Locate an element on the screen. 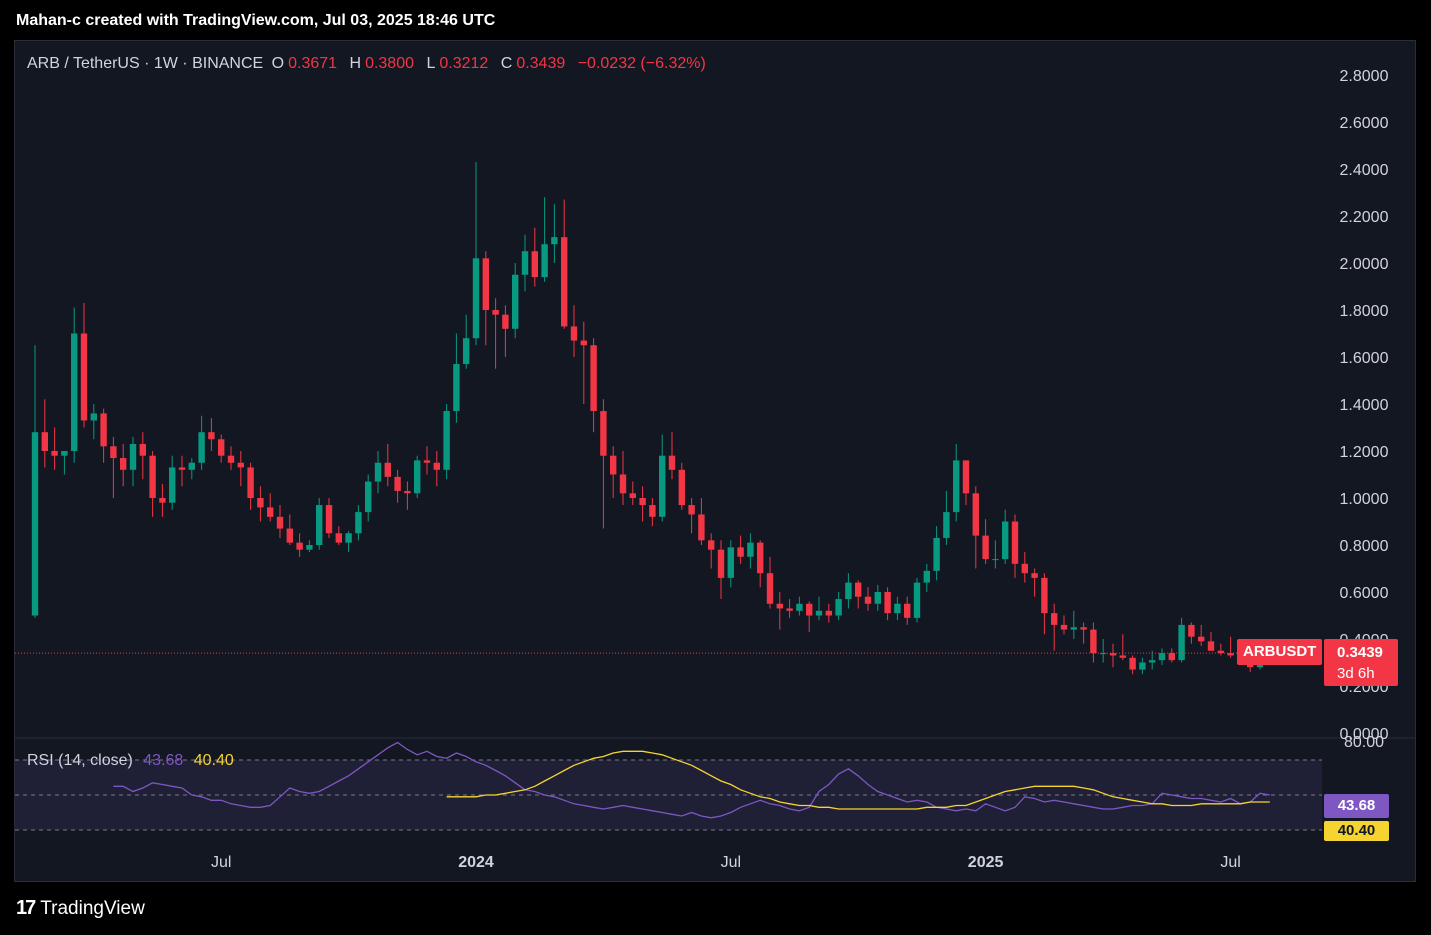  bar-countdown: 3d 6h is located at coordinates (1356, 673).